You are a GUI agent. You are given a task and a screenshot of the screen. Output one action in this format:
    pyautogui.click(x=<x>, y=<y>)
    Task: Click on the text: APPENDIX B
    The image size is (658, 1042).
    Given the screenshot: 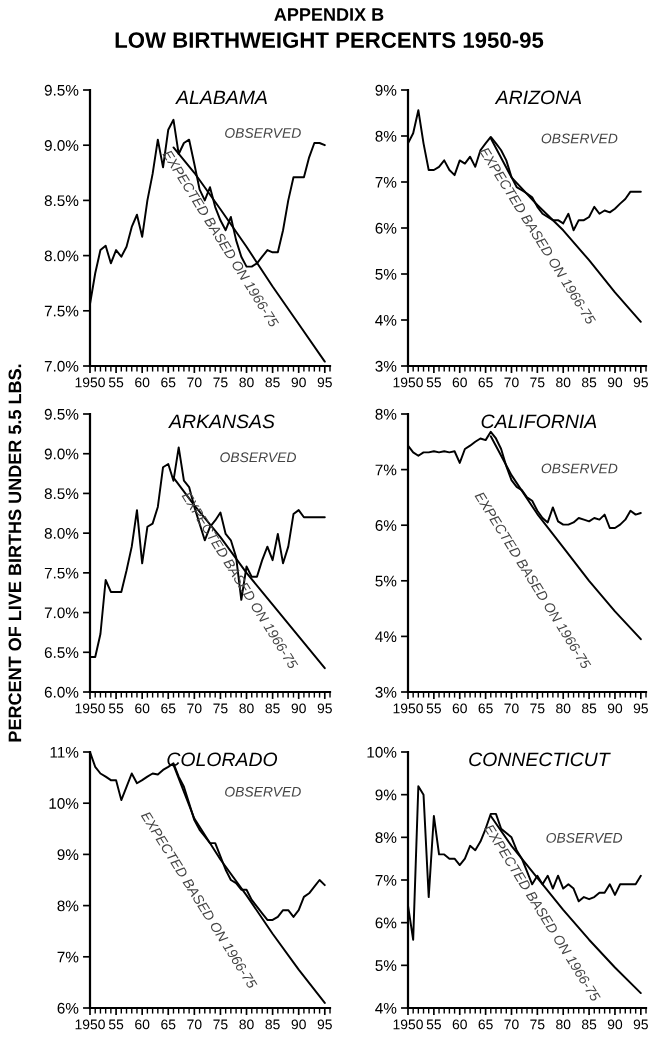 What is the action you would take?
    pyautogui.click(x=329, y=14)
    